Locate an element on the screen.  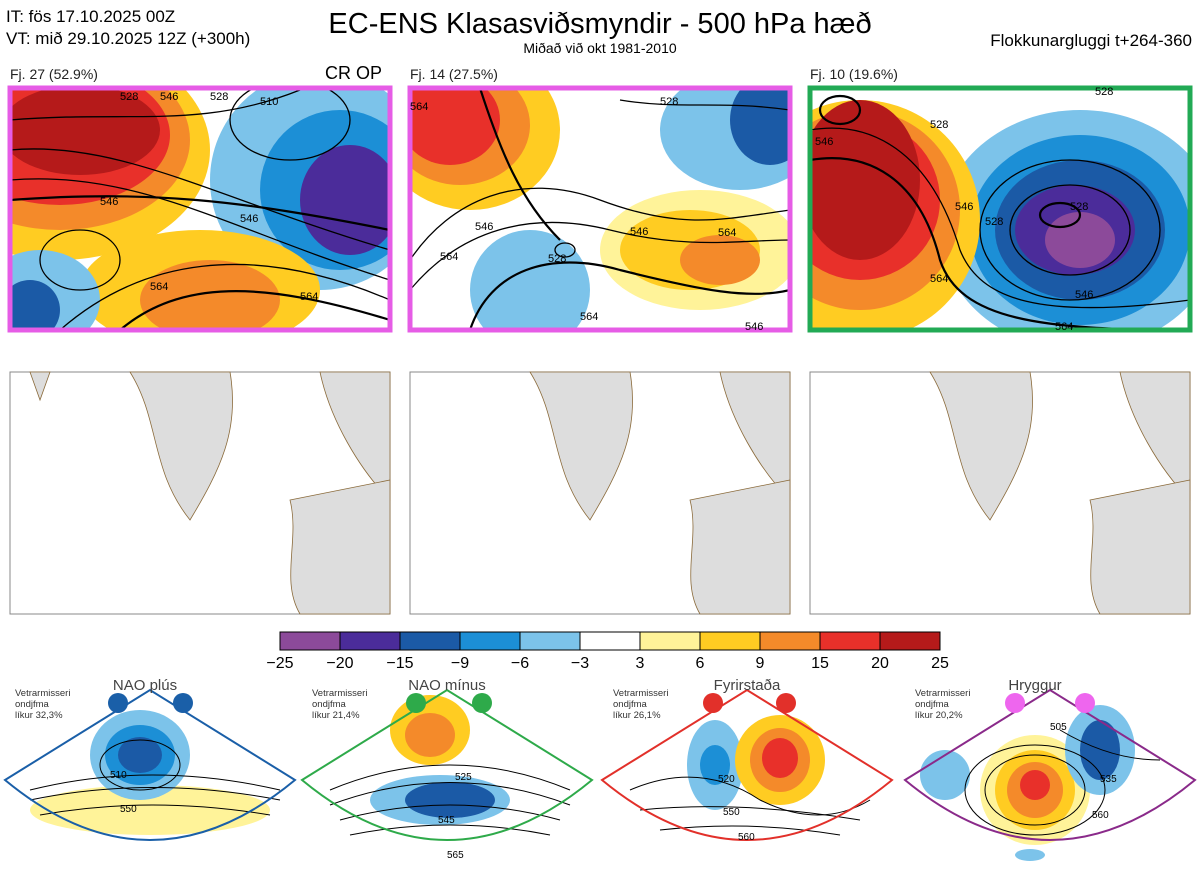
regime-title-1: NAO plús is located at coordinates (145, 685).